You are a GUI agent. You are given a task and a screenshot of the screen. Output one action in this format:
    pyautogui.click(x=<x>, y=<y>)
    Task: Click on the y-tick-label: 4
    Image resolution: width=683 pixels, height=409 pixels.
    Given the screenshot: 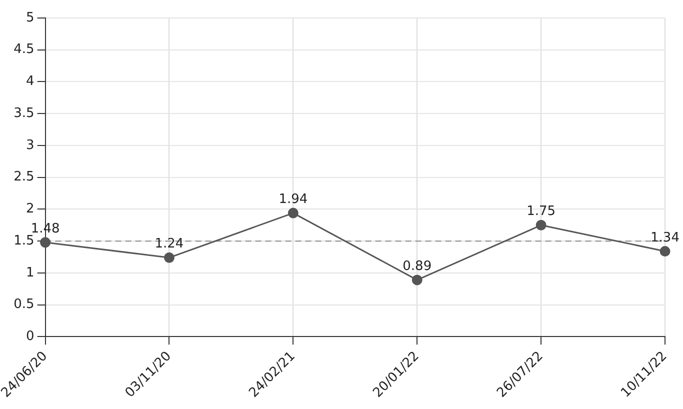 What is the action you would take?
    pyautogui.click(x=30, y=82)
    